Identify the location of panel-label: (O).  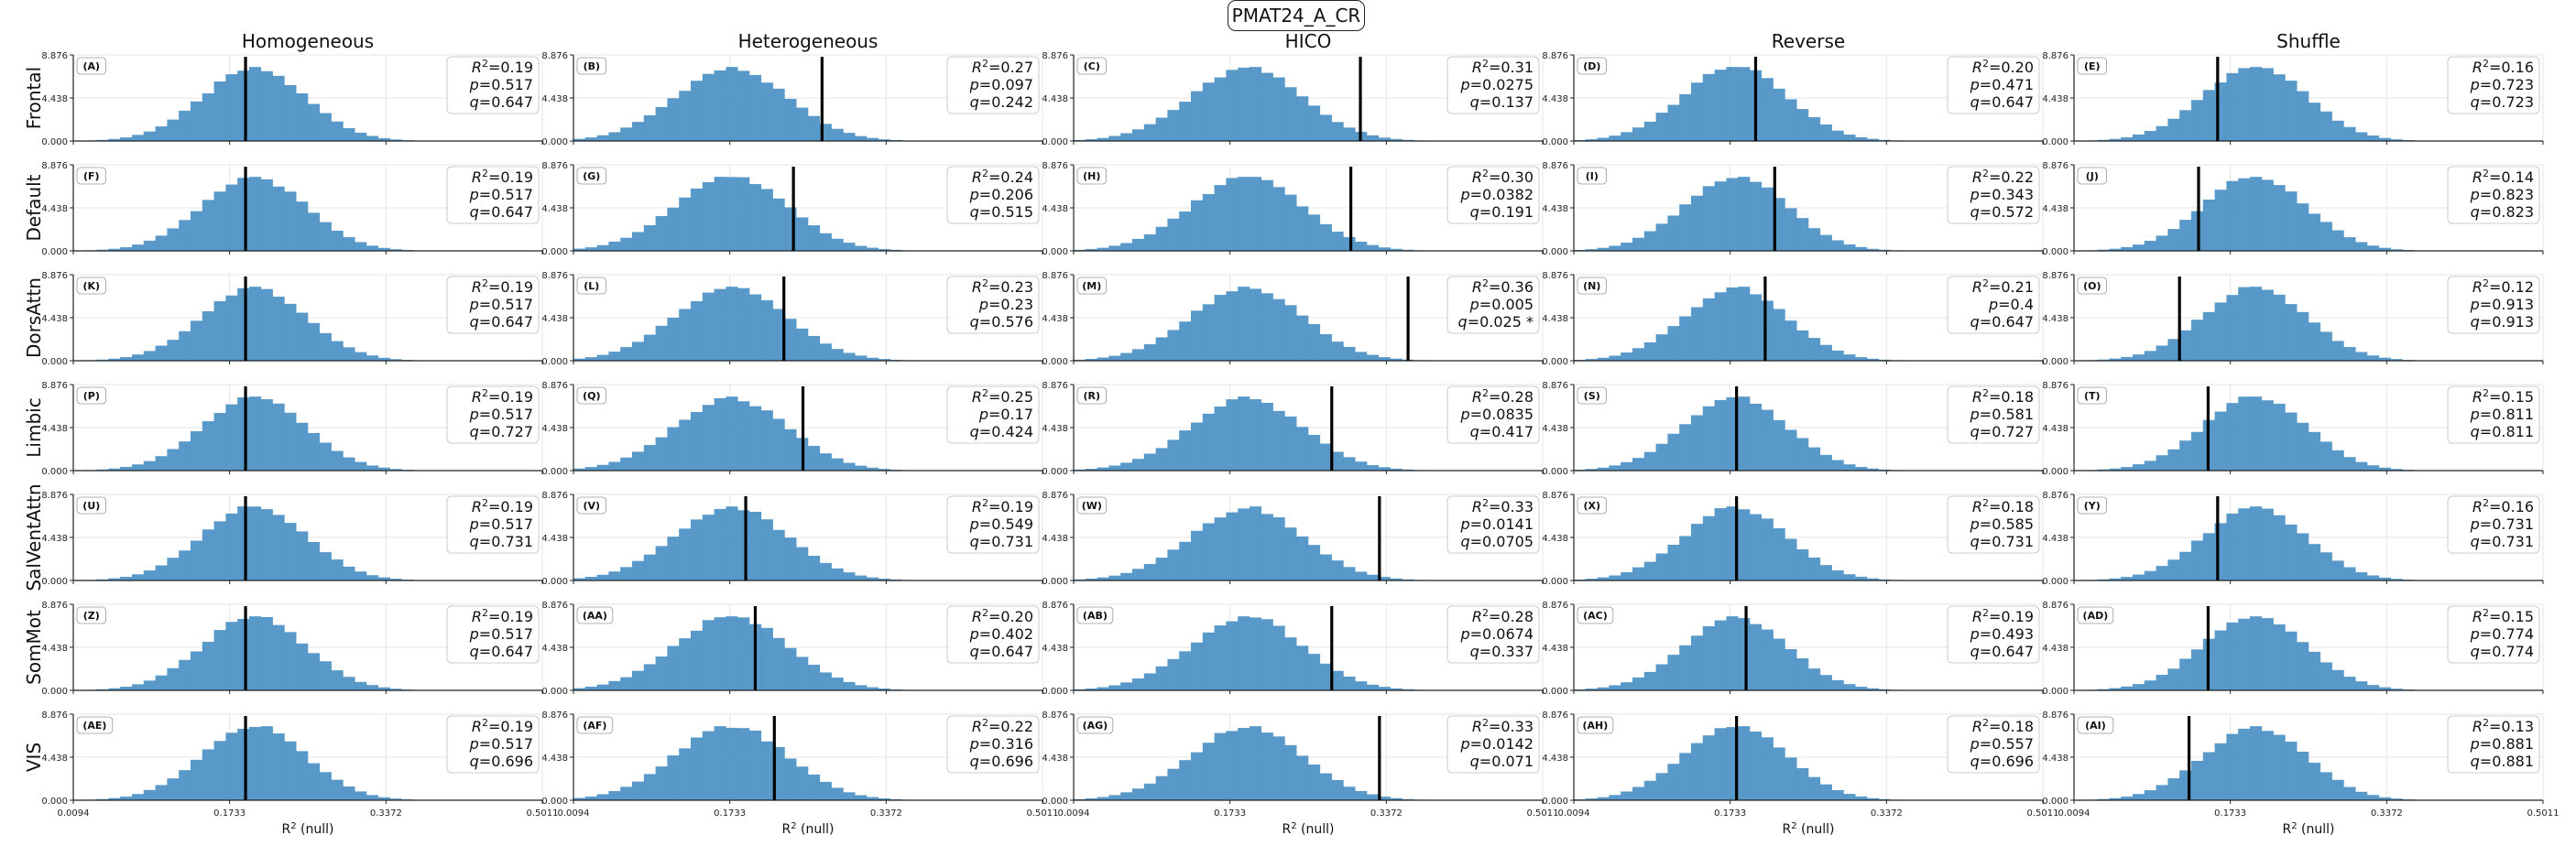
(2092, 286).